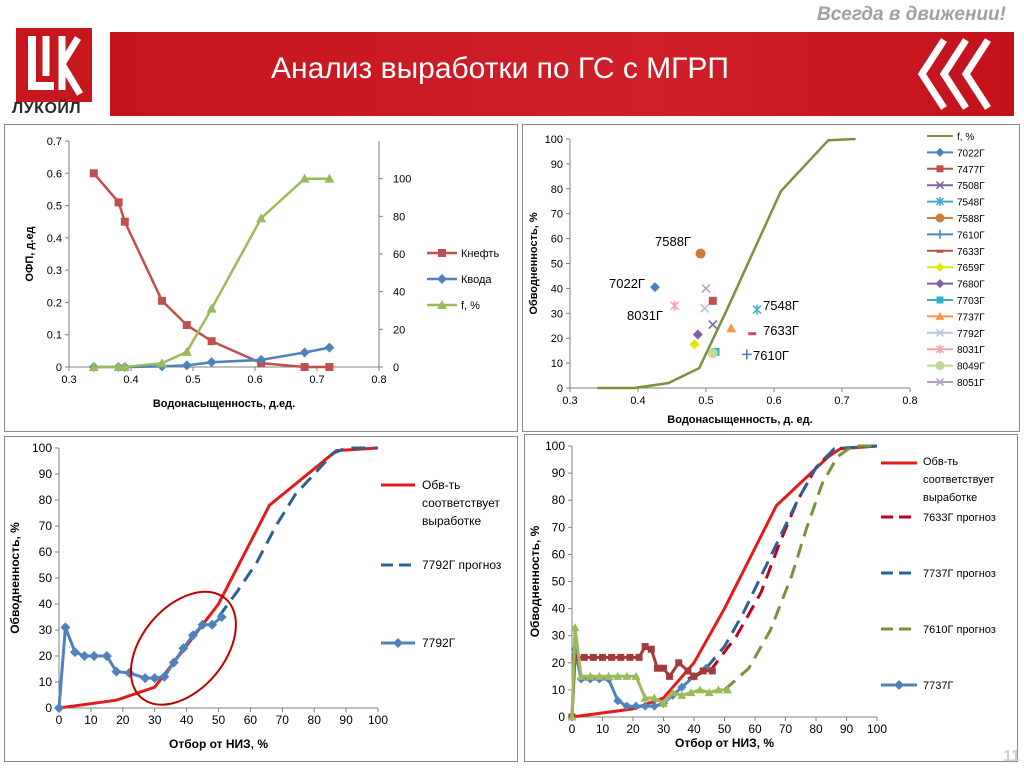 Image resolution: width=1024 pixels, height=768 pixels. What do you see at coordinates (673, 241) in the screenshot?
I see `point-annotation: 7588Г` at bounding box center [673, 241].